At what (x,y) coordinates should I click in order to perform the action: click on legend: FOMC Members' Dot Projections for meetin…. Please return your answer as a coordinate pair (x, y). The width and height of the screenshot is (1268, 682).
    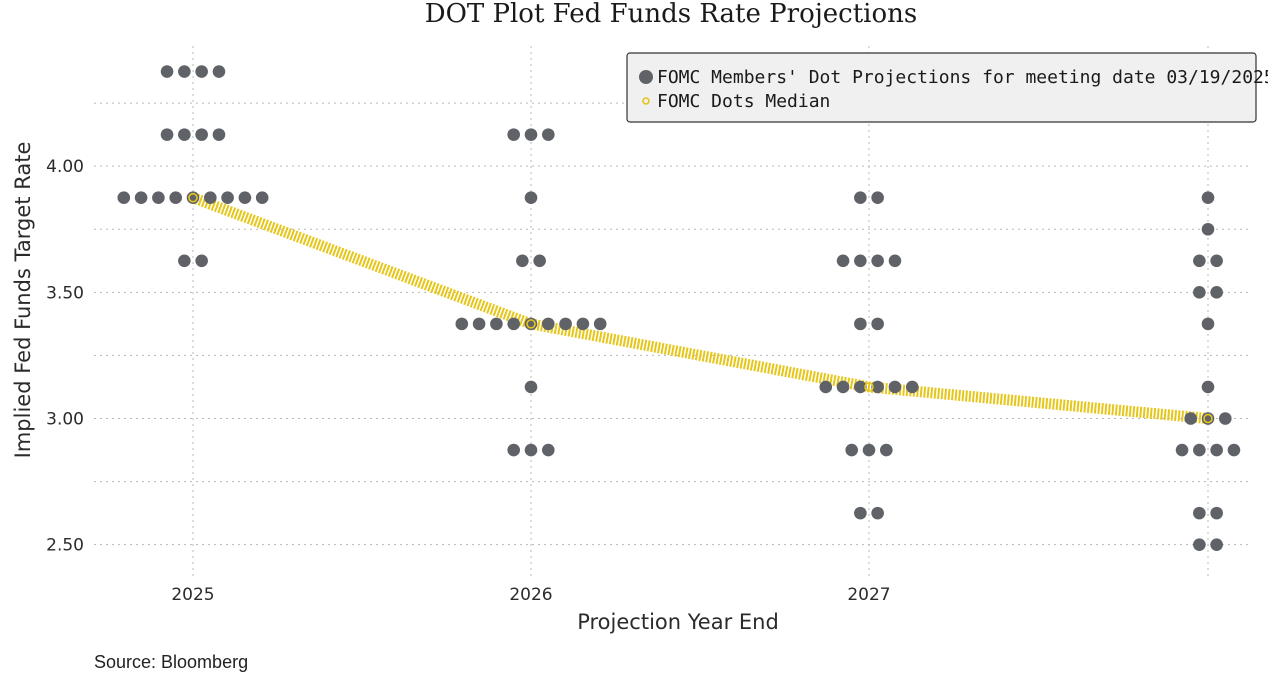
    Looking at the image, I should click on (947, 87).